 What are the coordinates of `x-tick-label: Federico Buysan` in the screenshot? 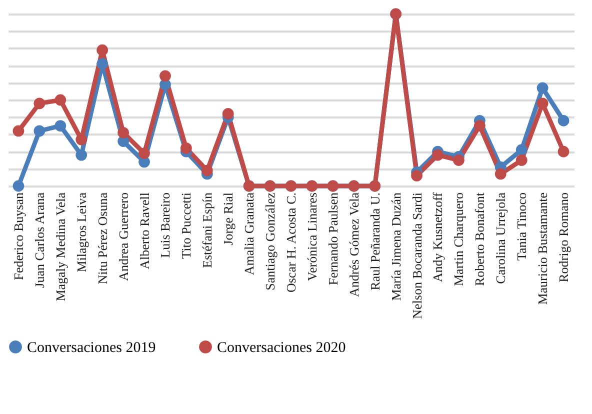 It's located at (18, 236).